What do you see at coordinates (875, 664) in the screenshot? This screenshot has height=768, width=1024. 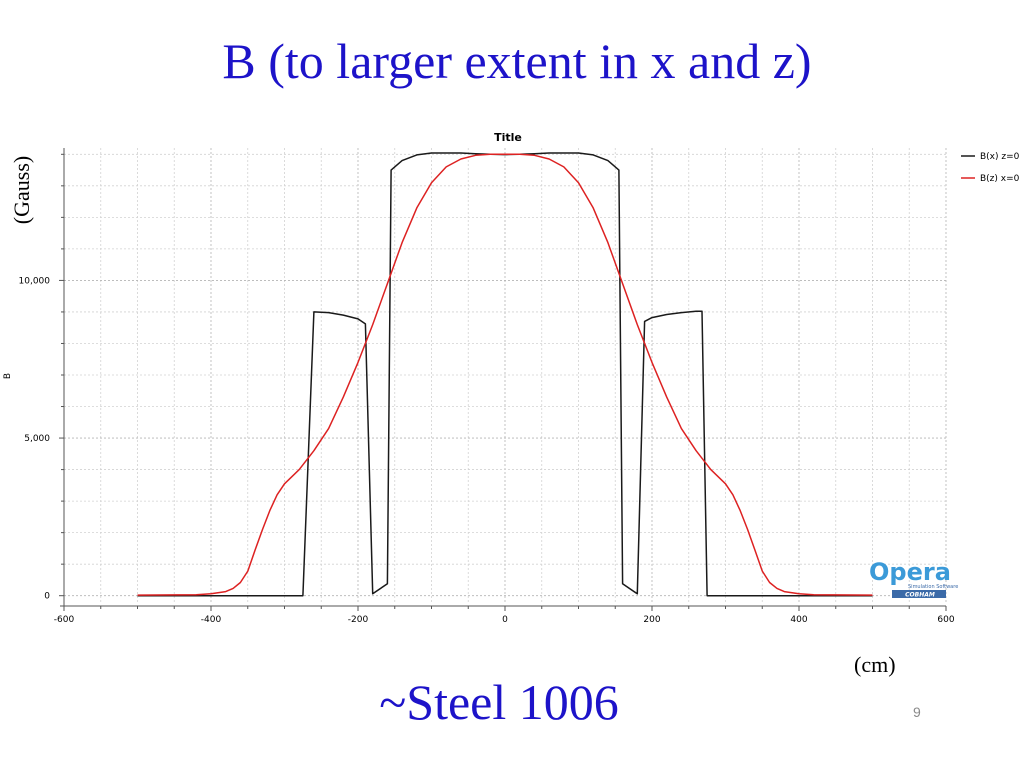 I see `x-unit-label: (cm)` at bounding box center [875, 664].